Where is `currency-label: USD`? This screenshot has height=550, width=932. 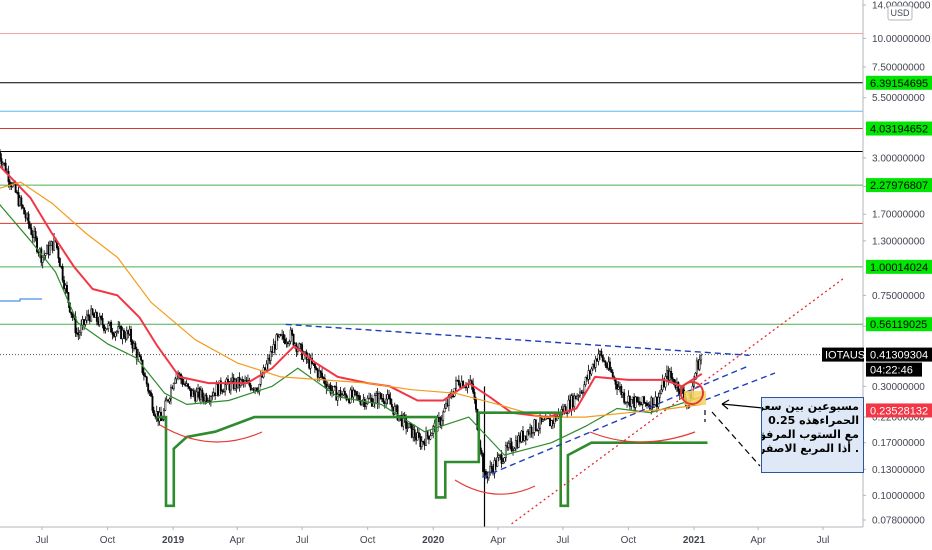
currency-label: USD is located at coordinates (900, 13).